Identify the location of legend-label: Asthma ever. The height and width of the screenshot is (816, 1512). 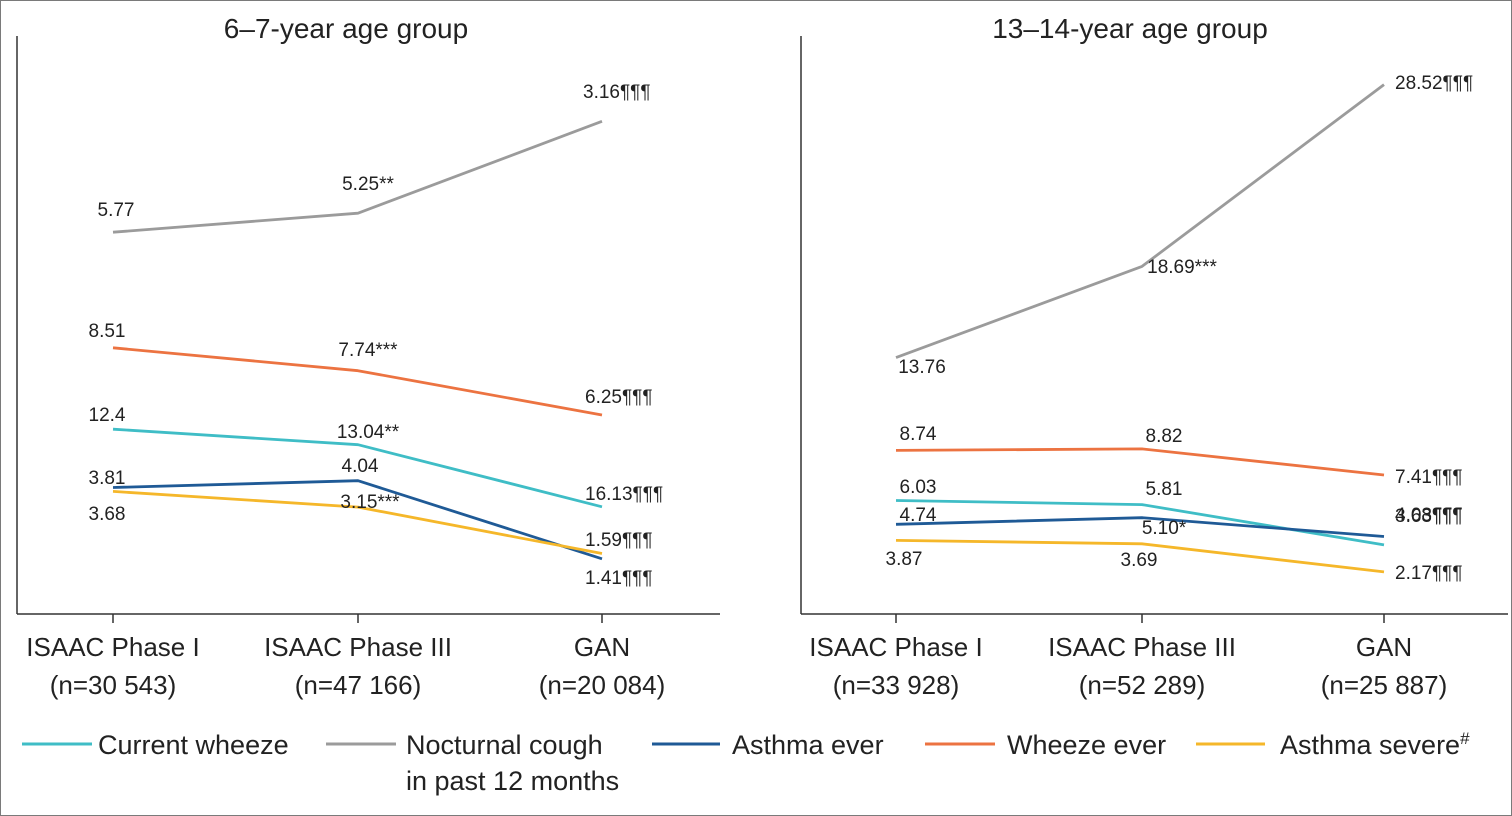
(808, 745).